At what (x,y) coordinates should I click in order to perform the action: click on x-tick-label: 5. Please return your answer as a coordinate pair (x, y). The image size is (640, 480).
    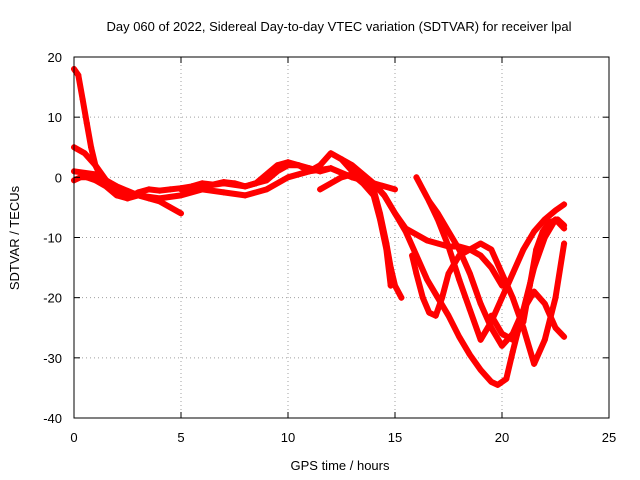
    Looking at the image, I should click on (180, 437).